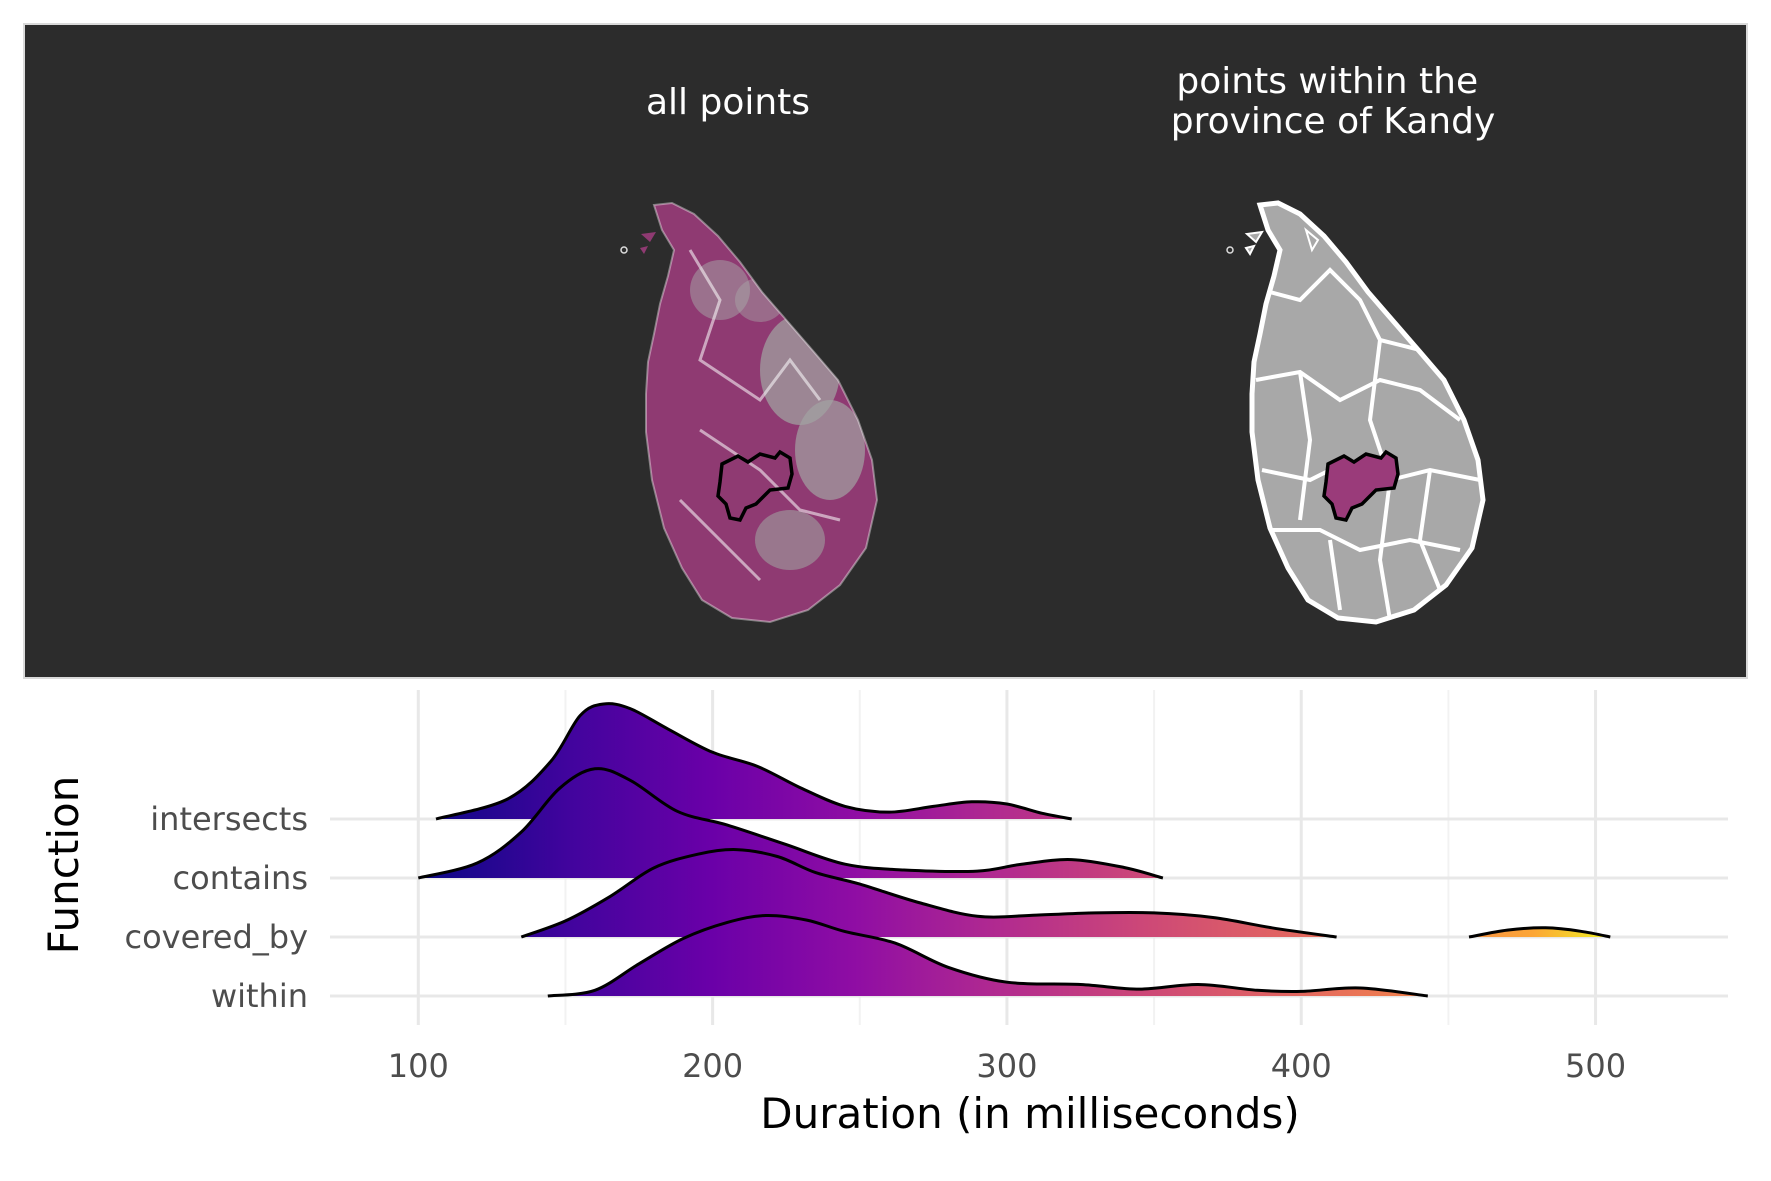 Image resolution: width=1771 pixels, height=1181 pixels. Describe the element at coordinates (1356, 412) in the screenshot. I see `map-kandy-points` at that location.